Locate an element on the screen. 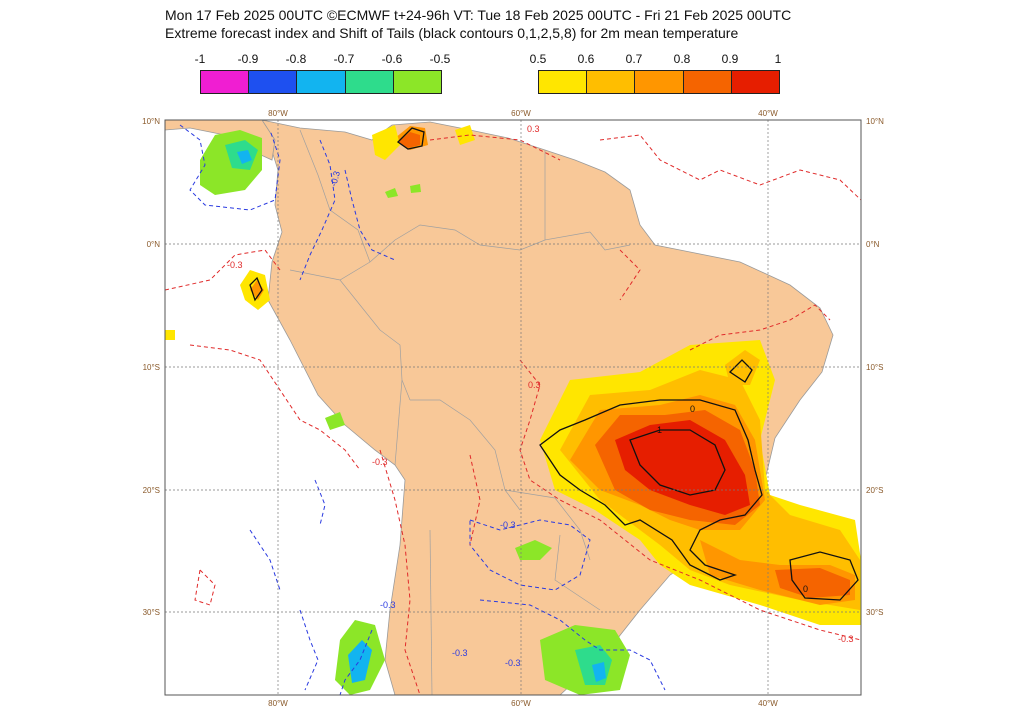 This screenshot has height=720, width=1024. lon-tick-top: 40°W is located at coordinates (768, 113).